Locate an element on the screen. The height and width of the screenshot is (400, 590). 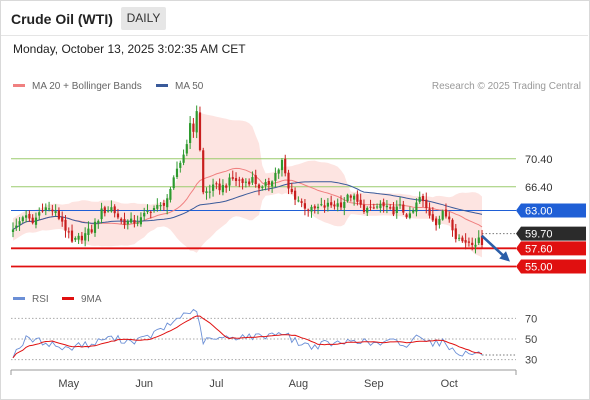
x-tick-label: Jul is located at coordinates (216, 384).